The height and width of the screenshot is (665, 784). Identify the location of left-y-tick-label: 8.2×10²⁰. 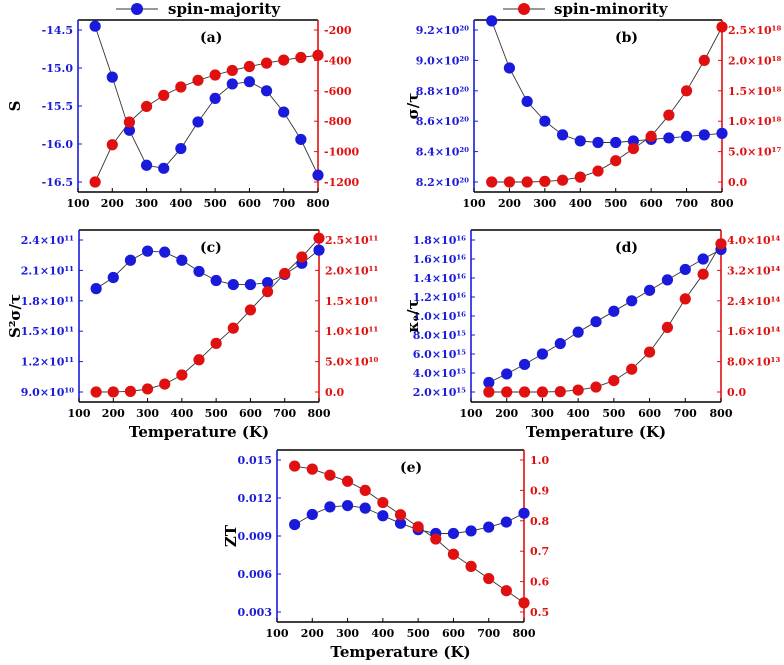
(442, 182).